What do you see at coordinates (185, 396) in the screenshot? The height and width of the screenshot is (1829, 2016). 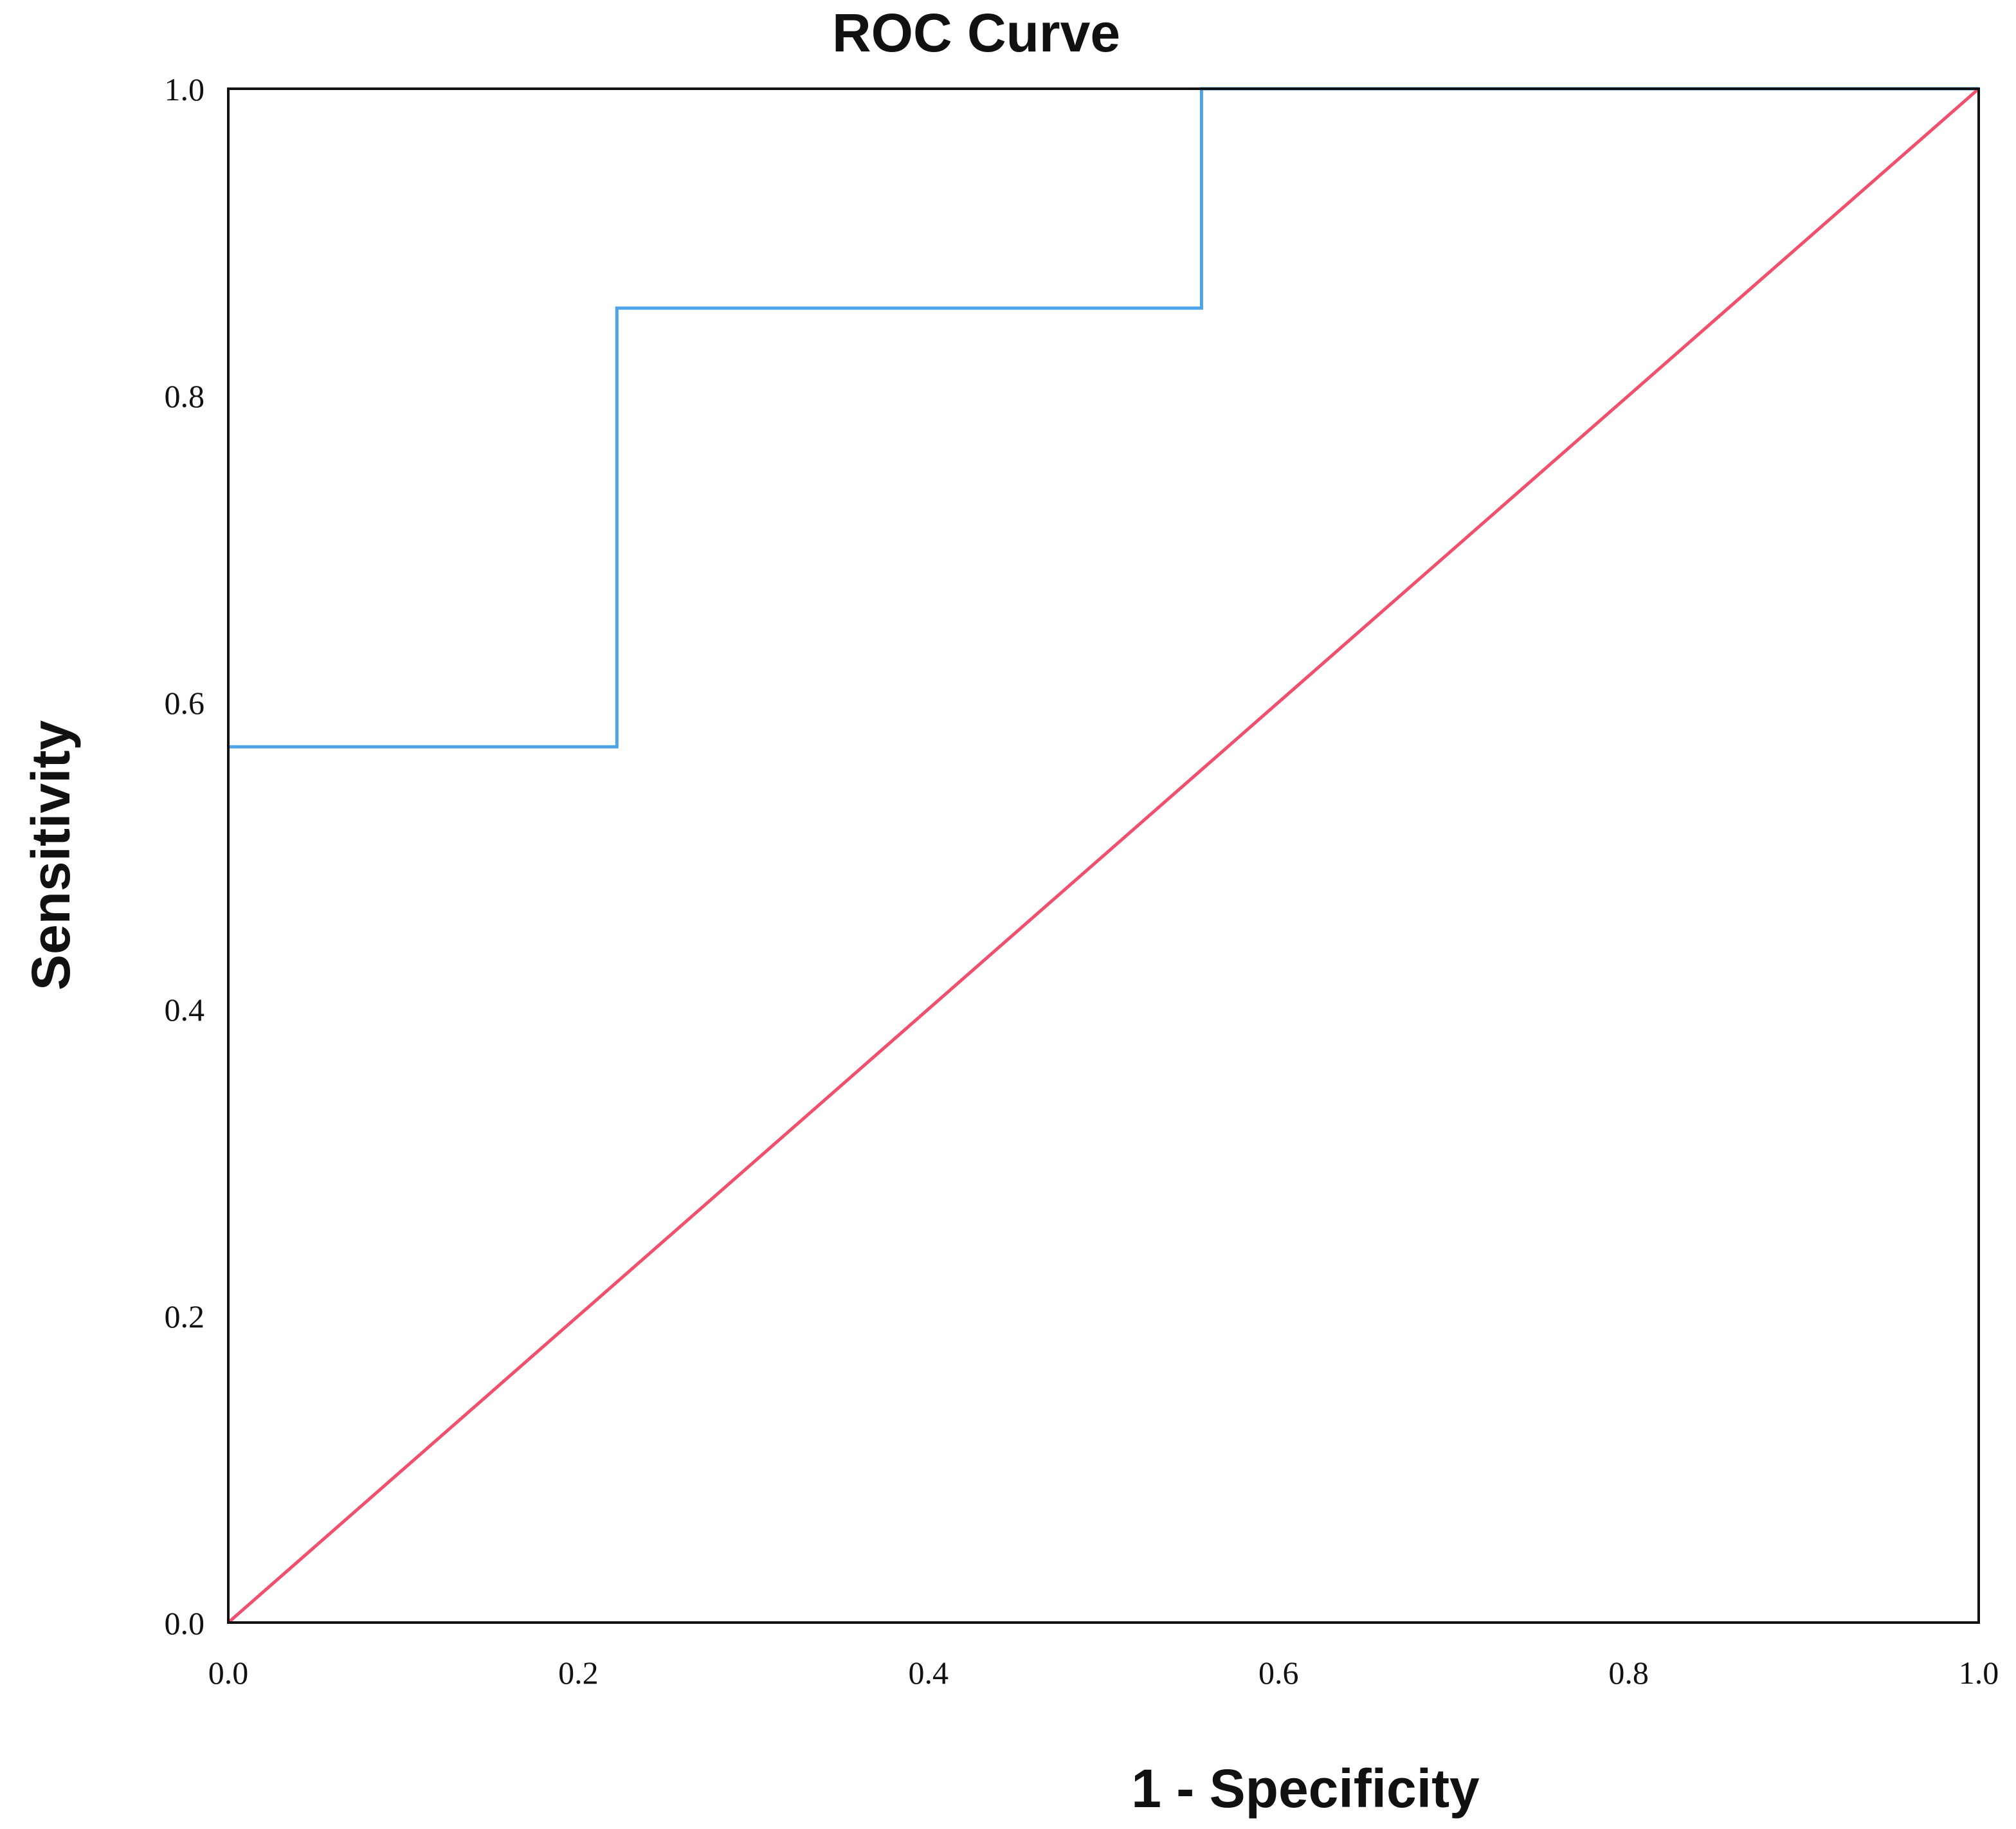 I see `y-tick-label: 0.8` at bounding box center [185, 396].